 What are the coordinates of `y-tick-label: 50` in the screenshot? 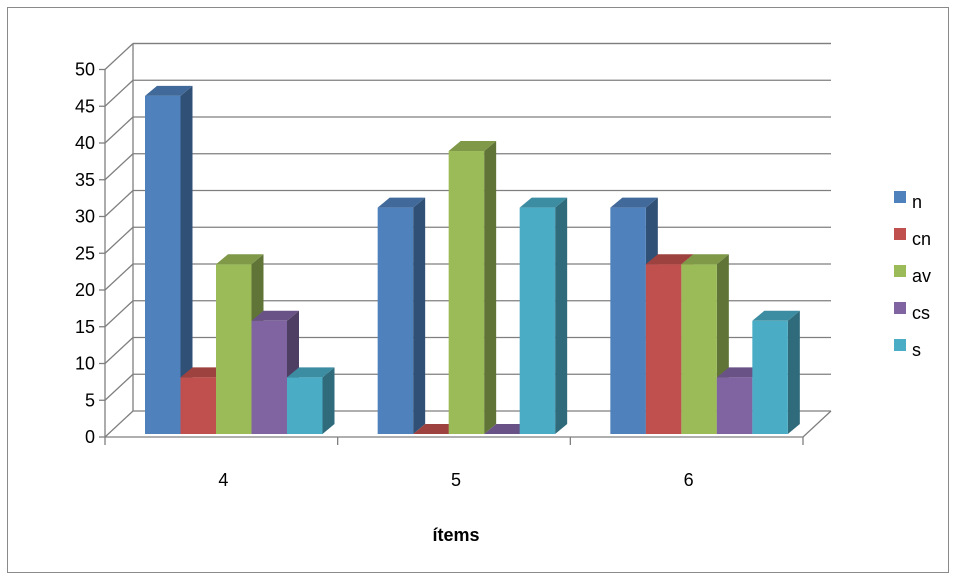 It's located at (85, 70).